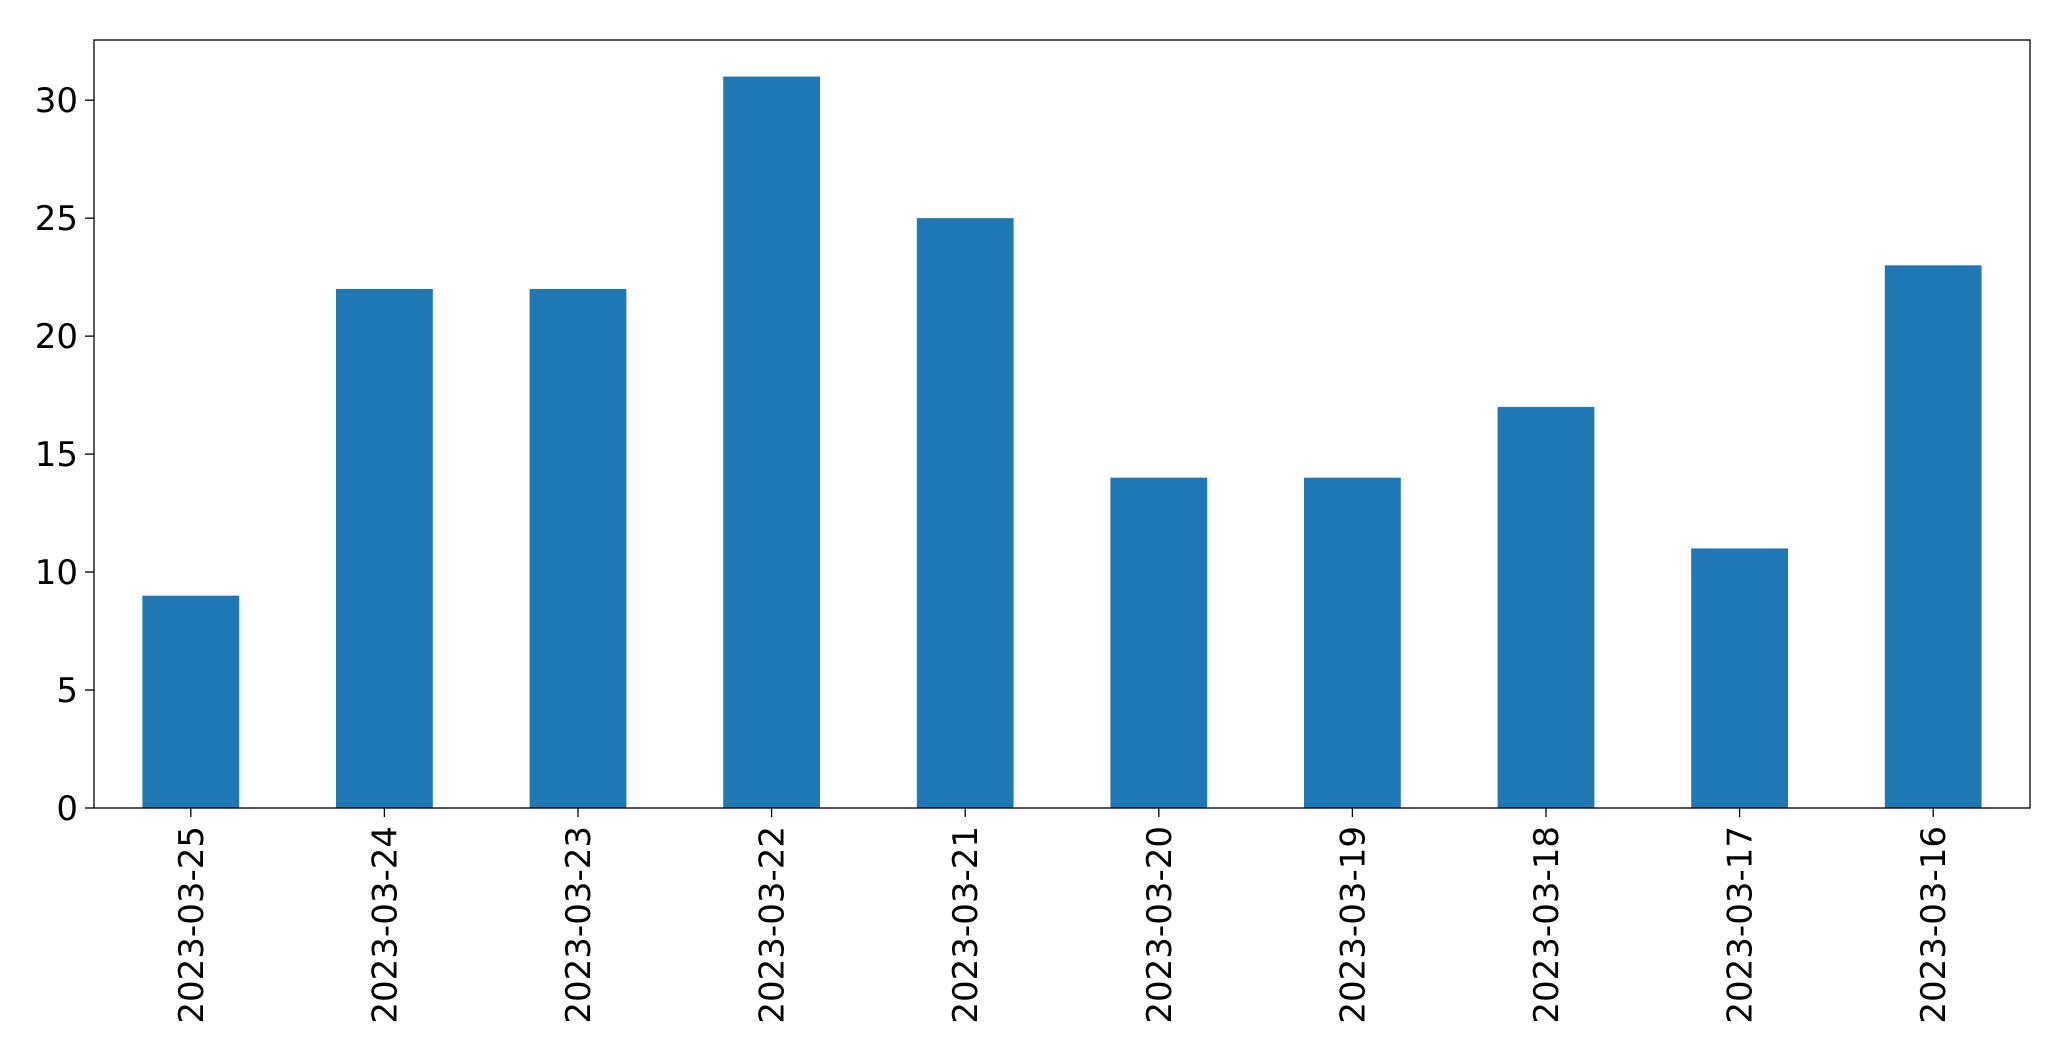  What do you see at coordinates (56, 455) in the screenshot?
I see `y-tick-label: 15` at bounding box center [56, 455].